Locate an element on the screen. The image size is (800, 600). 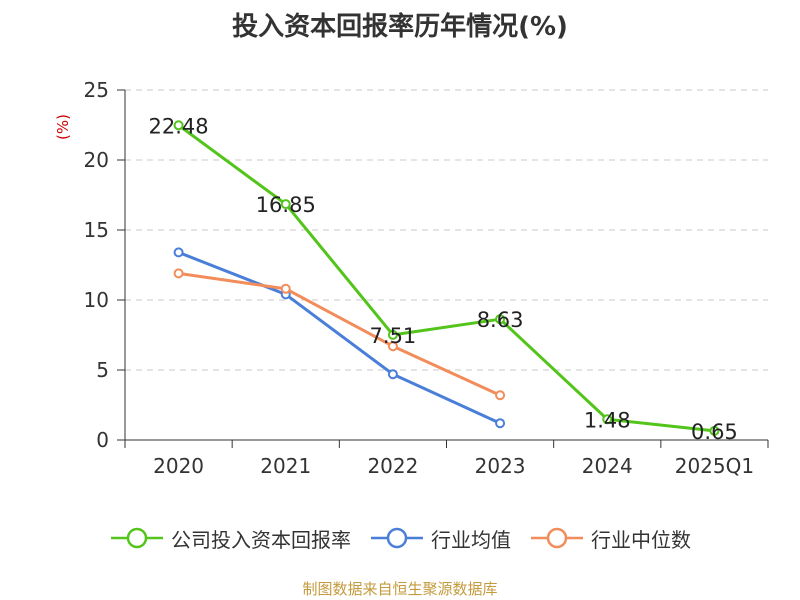
data-label: 0.65 is located at coordinates (714, 432).